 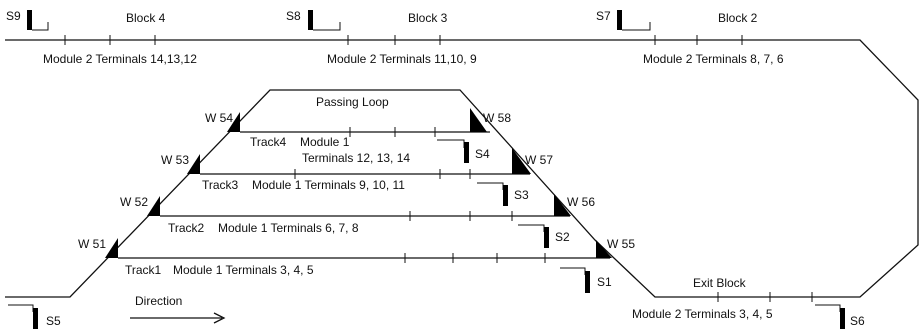 What do you see at coordinates (324, 20) in the screenshot?
I see `signal-s8` at bounding box center [324, 20].